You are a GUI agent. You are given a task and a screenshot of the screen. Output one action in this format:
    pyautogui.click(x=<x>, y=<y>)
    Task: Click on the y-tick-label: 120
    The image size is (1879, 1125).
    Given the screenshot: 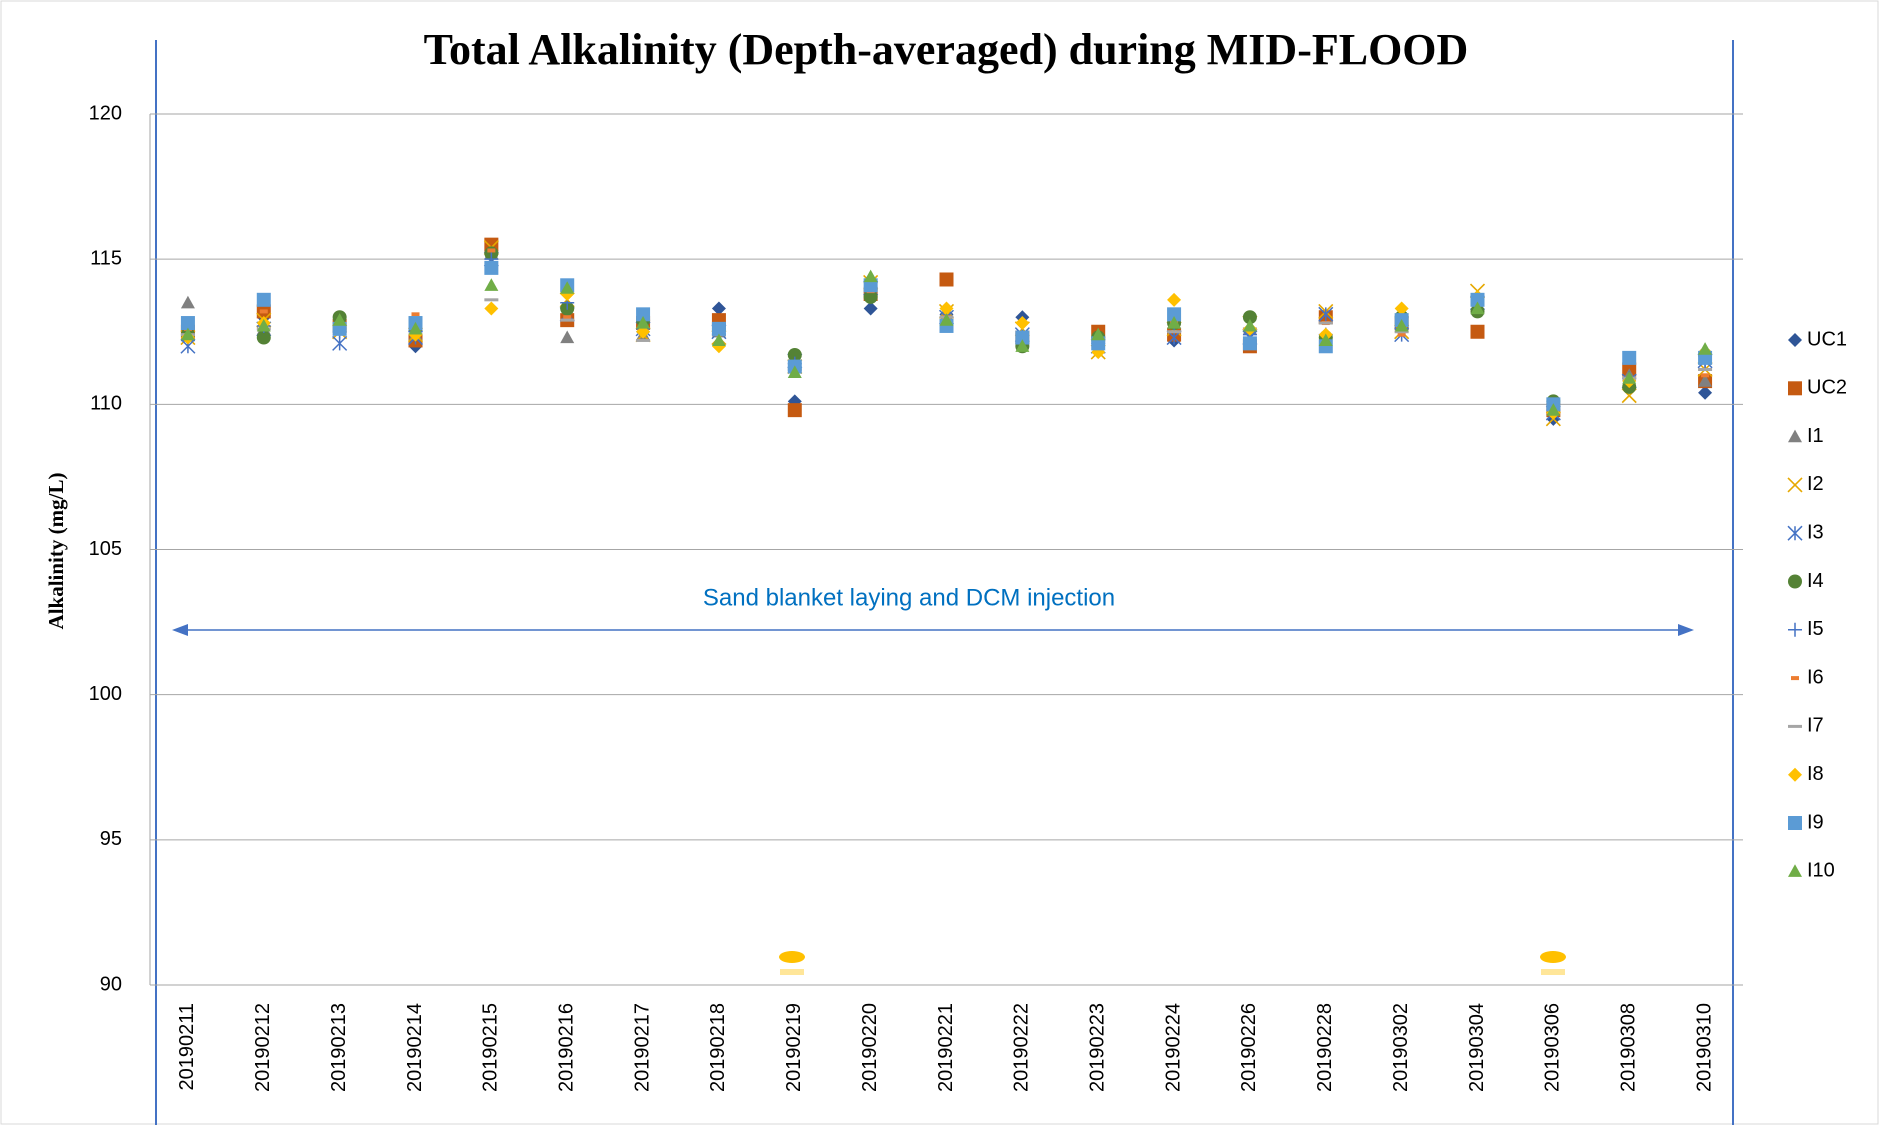 What is the action you would take?
    pyautogui.click(x=105, y=113)
    